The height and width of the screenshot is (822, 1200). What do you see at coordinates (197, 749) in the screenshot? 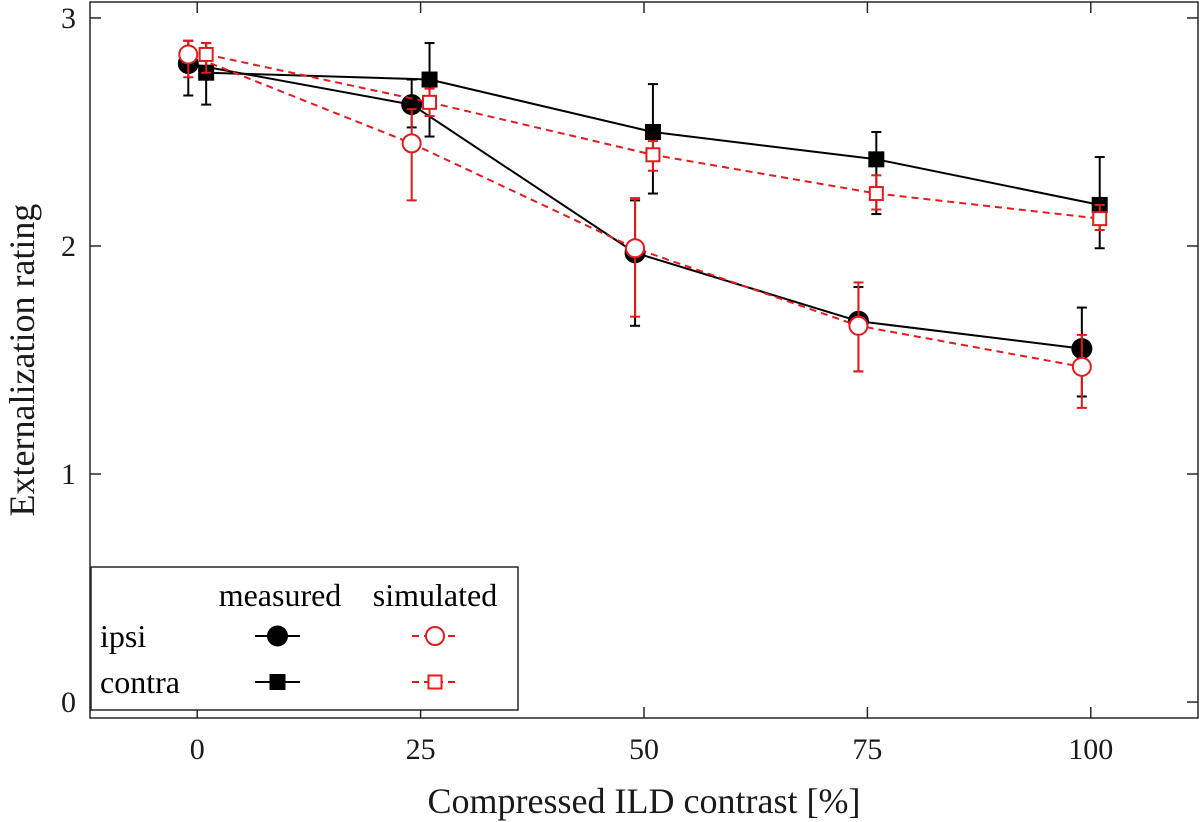
I see `x-tick-label: 0` at bounding box center [197, 749].